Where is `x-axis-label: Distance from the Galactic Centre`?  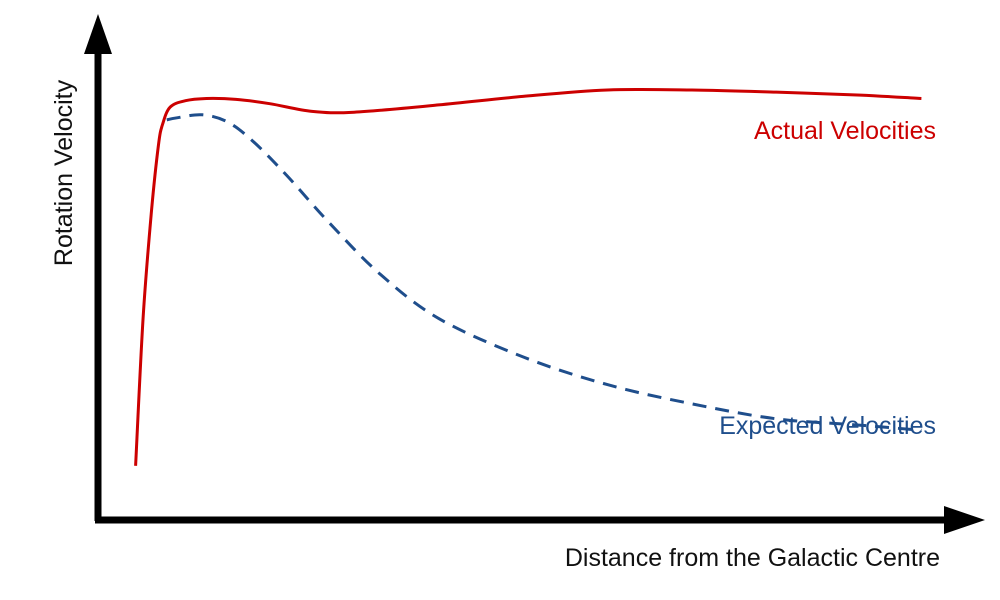
x-axis-label: Distance from the Galactic Centre is located at coordinates (752, 558).